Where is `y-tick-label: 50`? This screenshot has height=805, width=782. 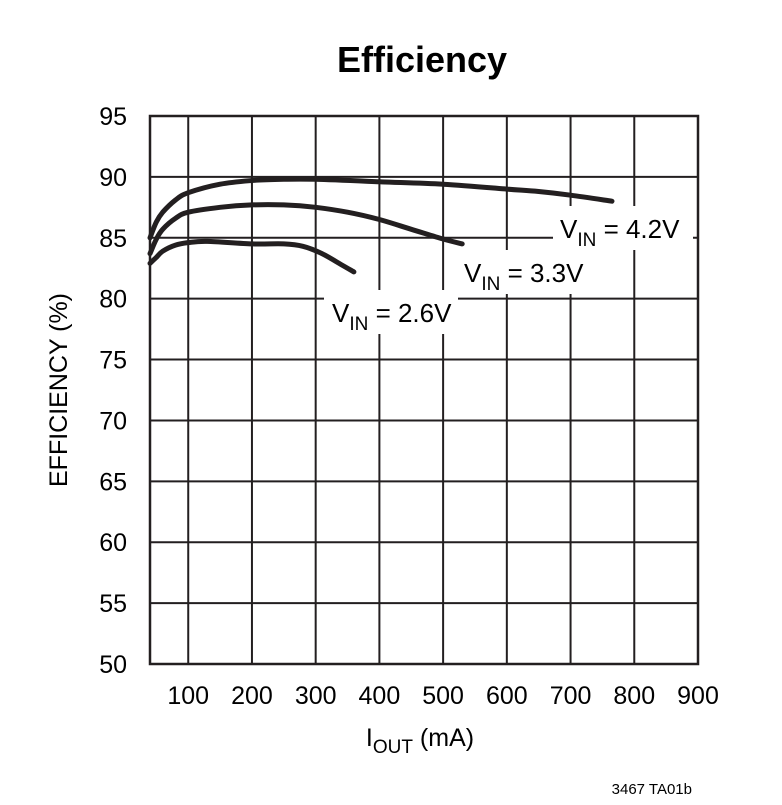
y-tick-label: 50 is located at coordinates (113, 665).